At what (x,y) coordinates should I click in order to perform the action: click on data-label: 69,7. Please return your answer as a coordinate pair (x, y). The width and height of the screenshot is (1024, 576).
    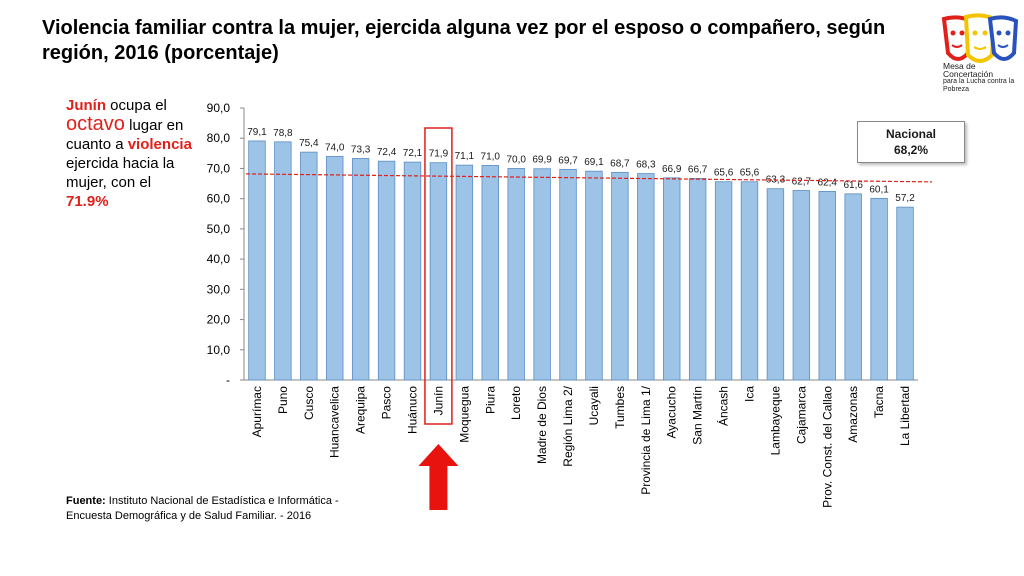
    Looking at the image, I should click on (568, 160).